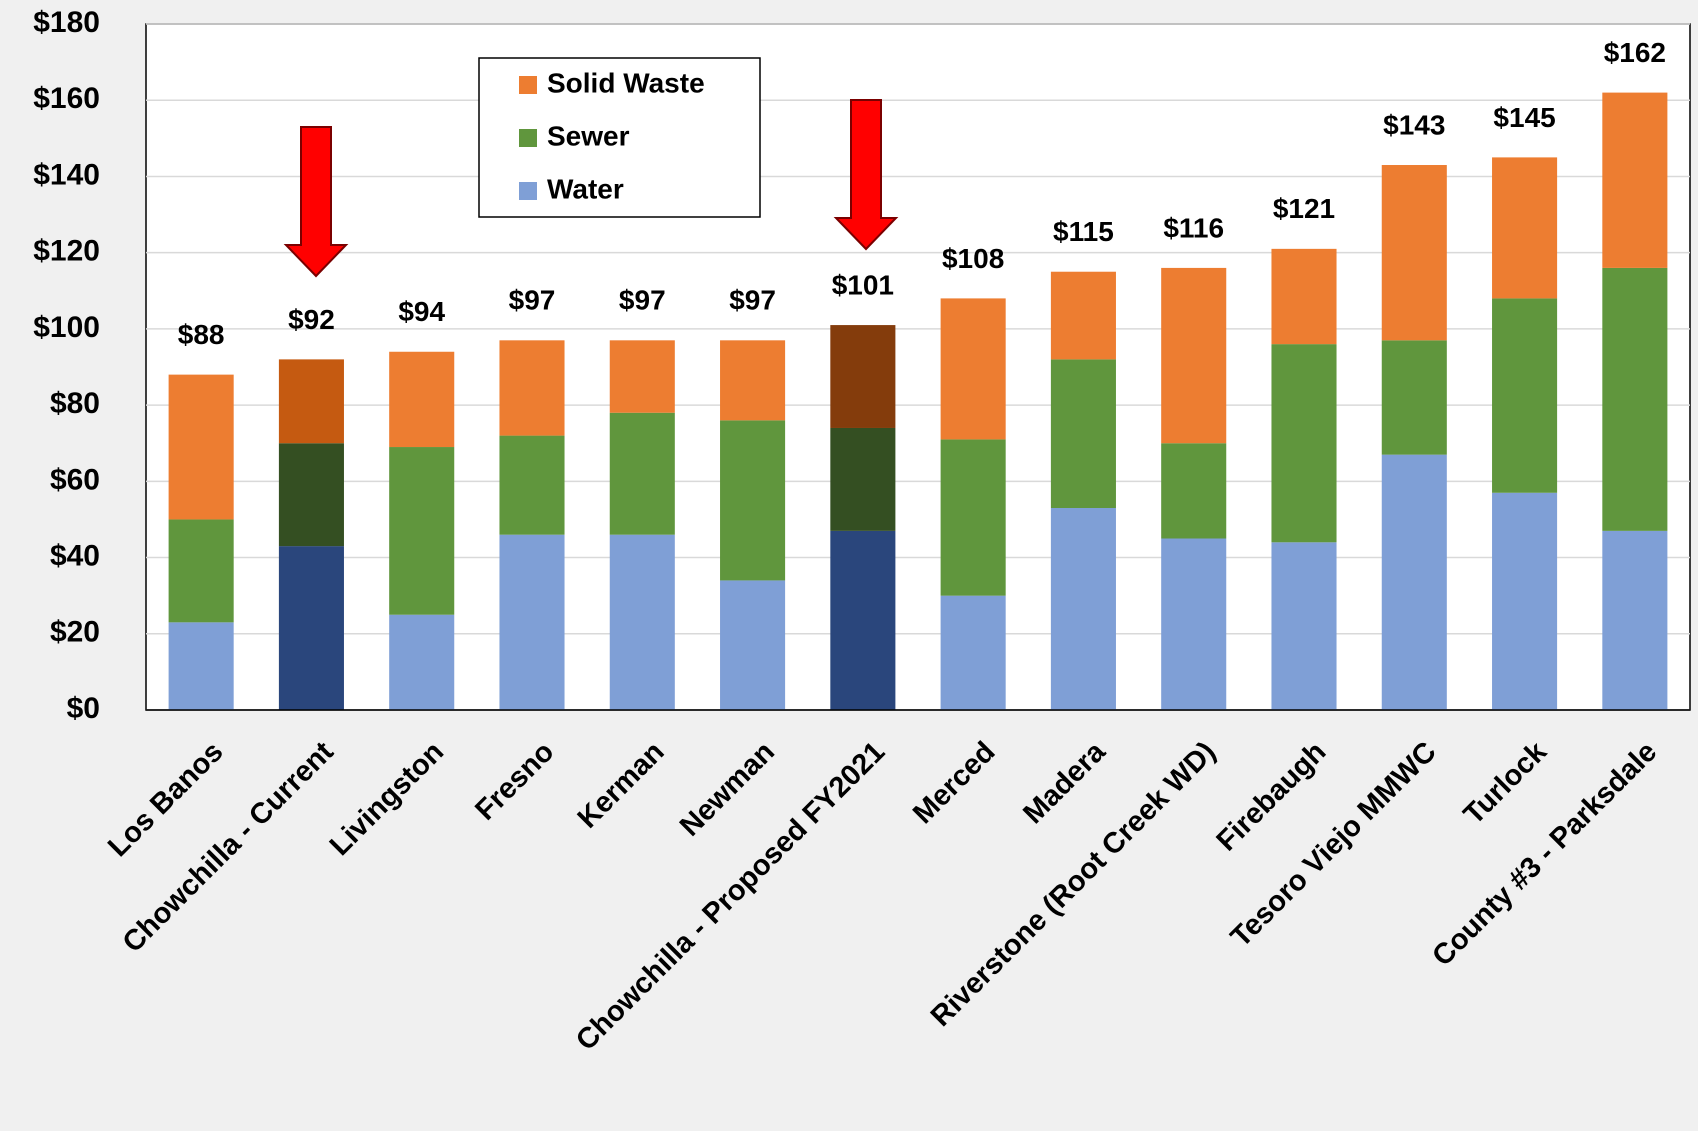 The height and width of the screenshot is (1131, 1698). Describe the element at coordinates (1064, 782) in the screenshot. I see `x-tick-label: Madera` at that location.